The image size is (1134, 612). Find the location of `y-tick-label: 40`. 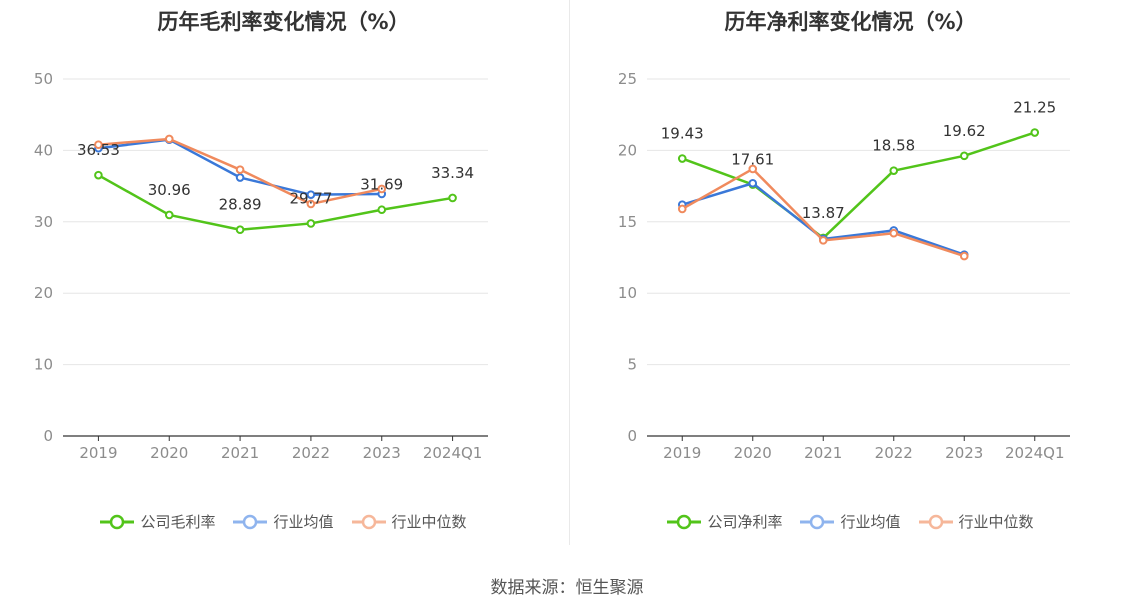

y-tick-label: 40 is located at coordinates (43, 150).